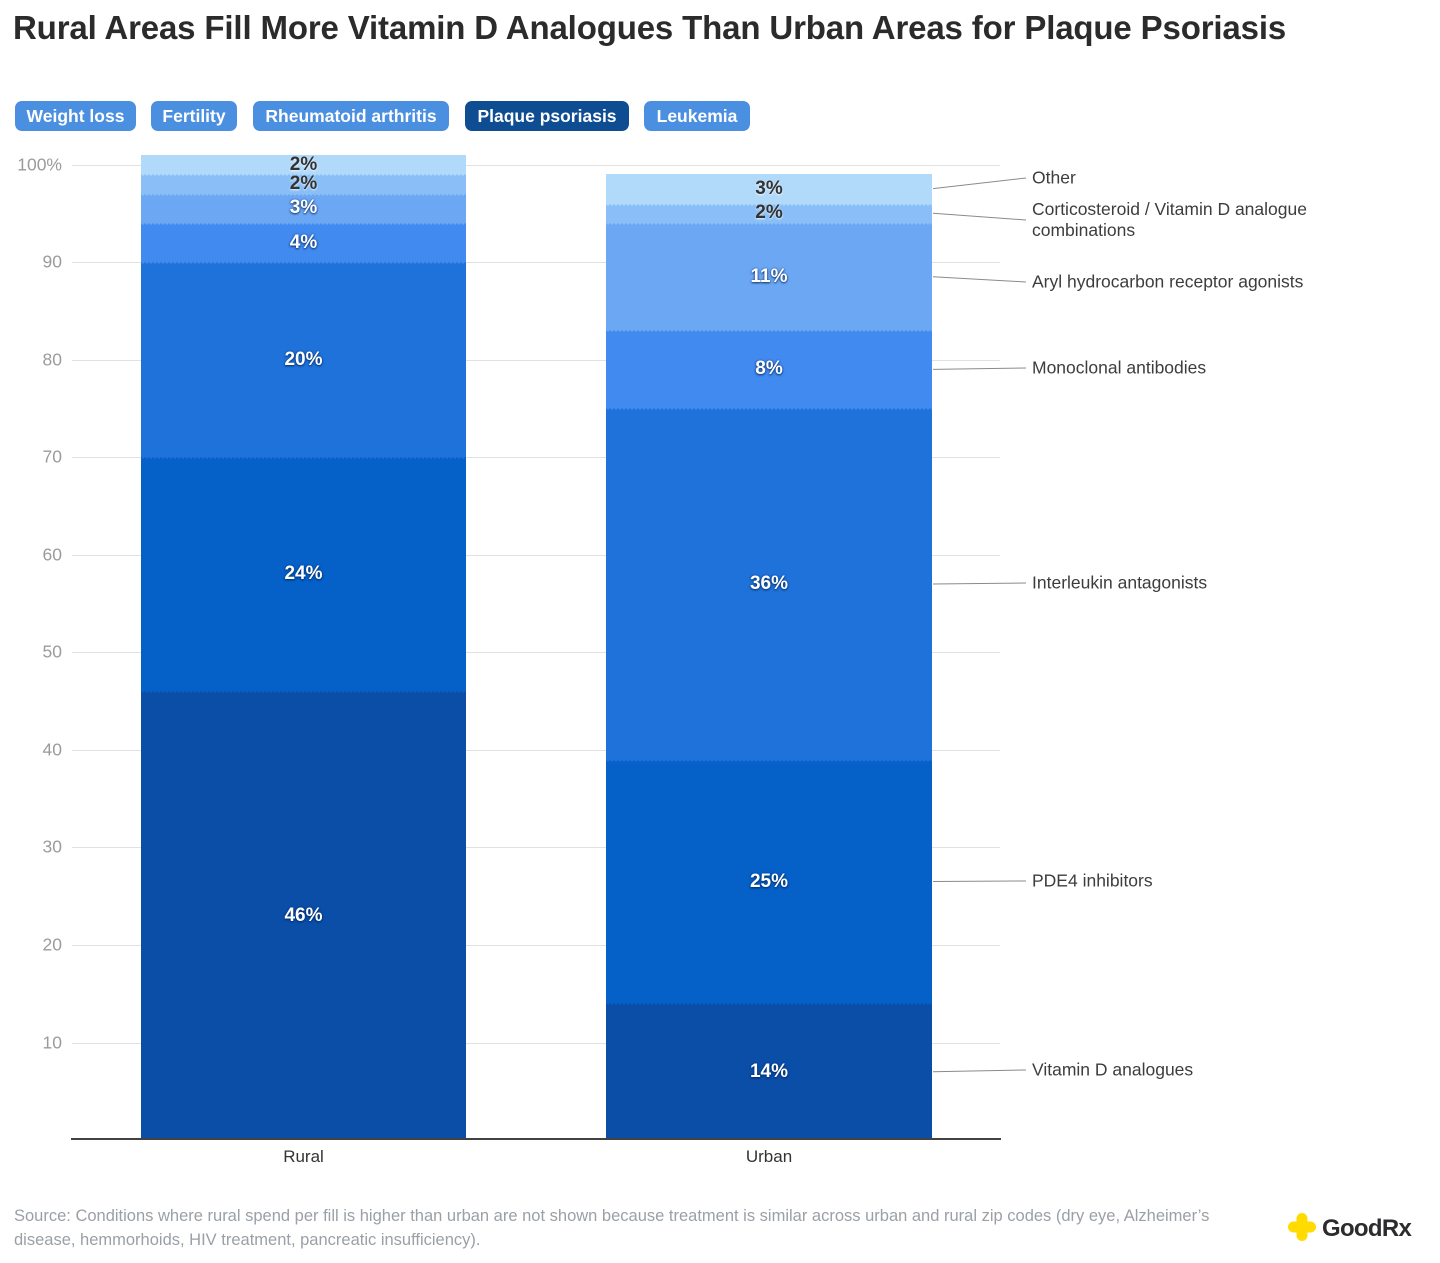 The width and height of the screenshot is (1440, 1263). Describe the element at coordinates (1367, 1228) in the screenshot. I see `svg-text: GoodRx` at that location.